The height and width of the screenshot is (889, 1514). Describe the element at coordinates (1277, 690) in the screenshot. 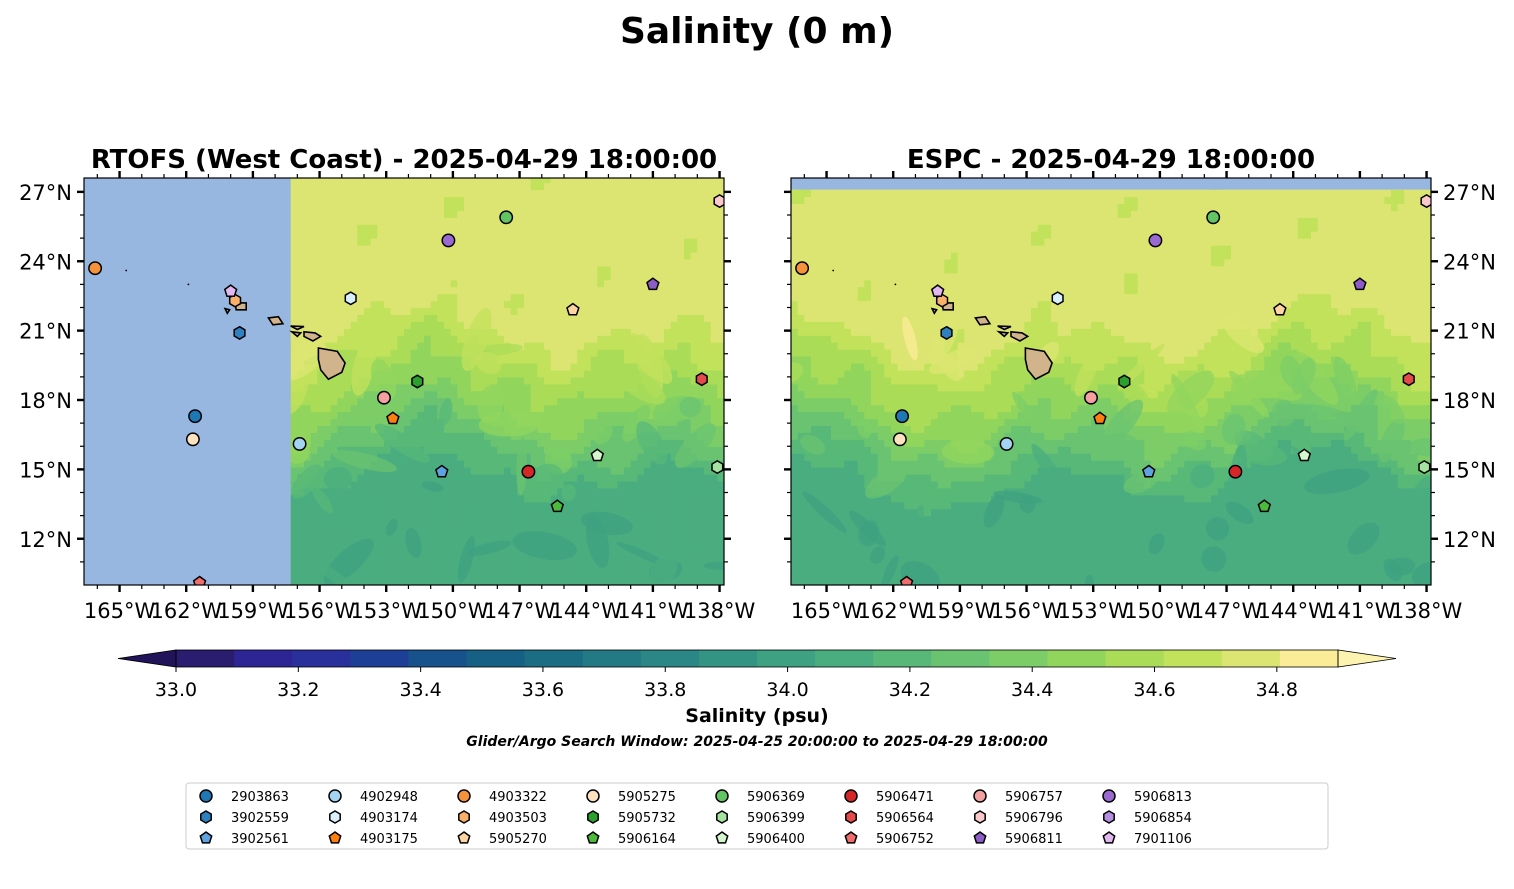

I see `colorbar-tick-label: 34.8` at that location.